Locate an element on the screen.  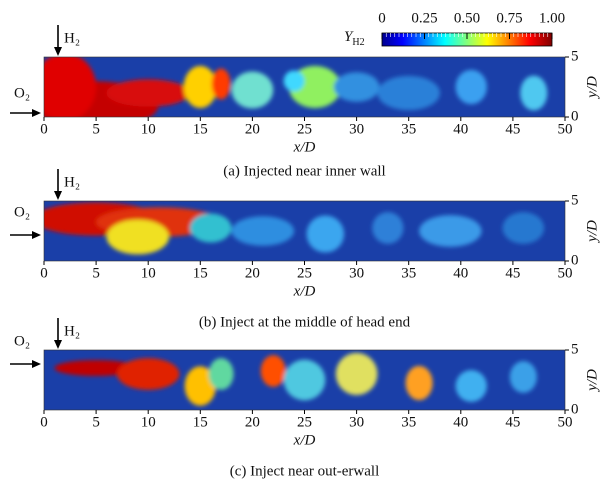
caption: (a) Injected near inner wall is located at coordinates (304, 171).